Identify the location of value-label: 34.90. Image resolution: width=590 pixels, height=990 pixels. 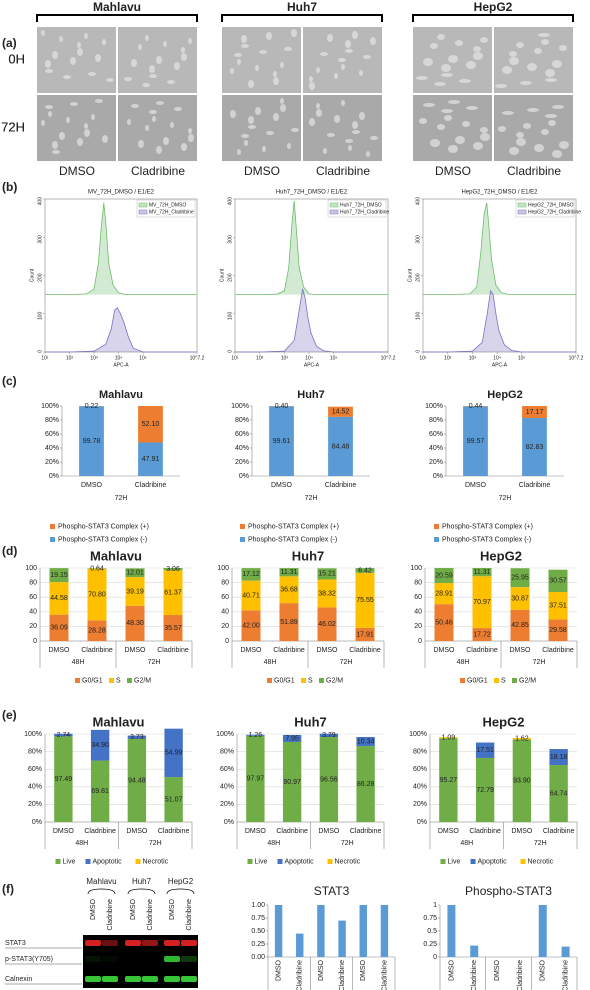
(100, 745).